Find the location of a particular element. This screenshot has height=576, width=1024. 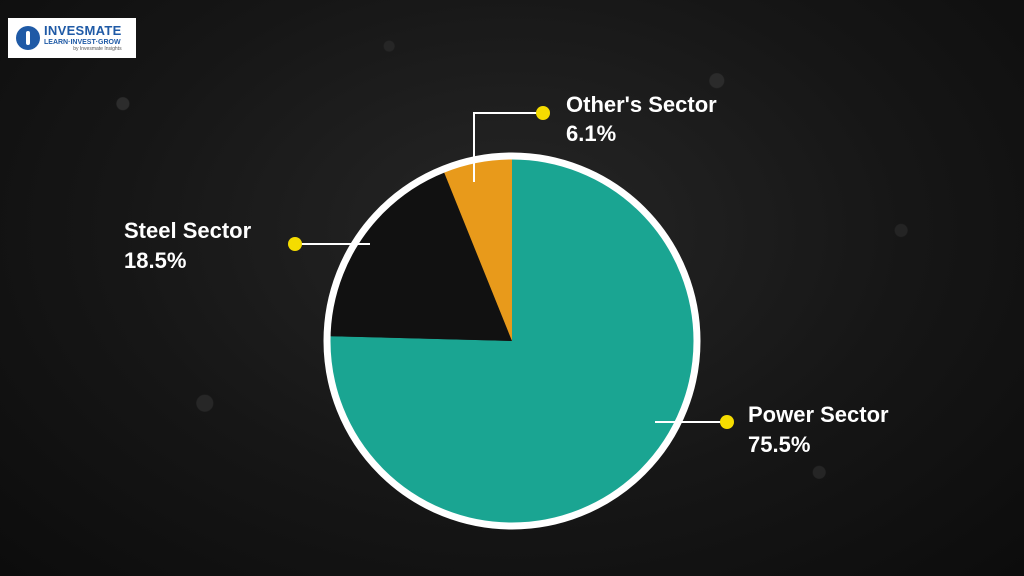

brand-tagline: LEARN·INVEST·GROW is located at coordinates (82, 42).